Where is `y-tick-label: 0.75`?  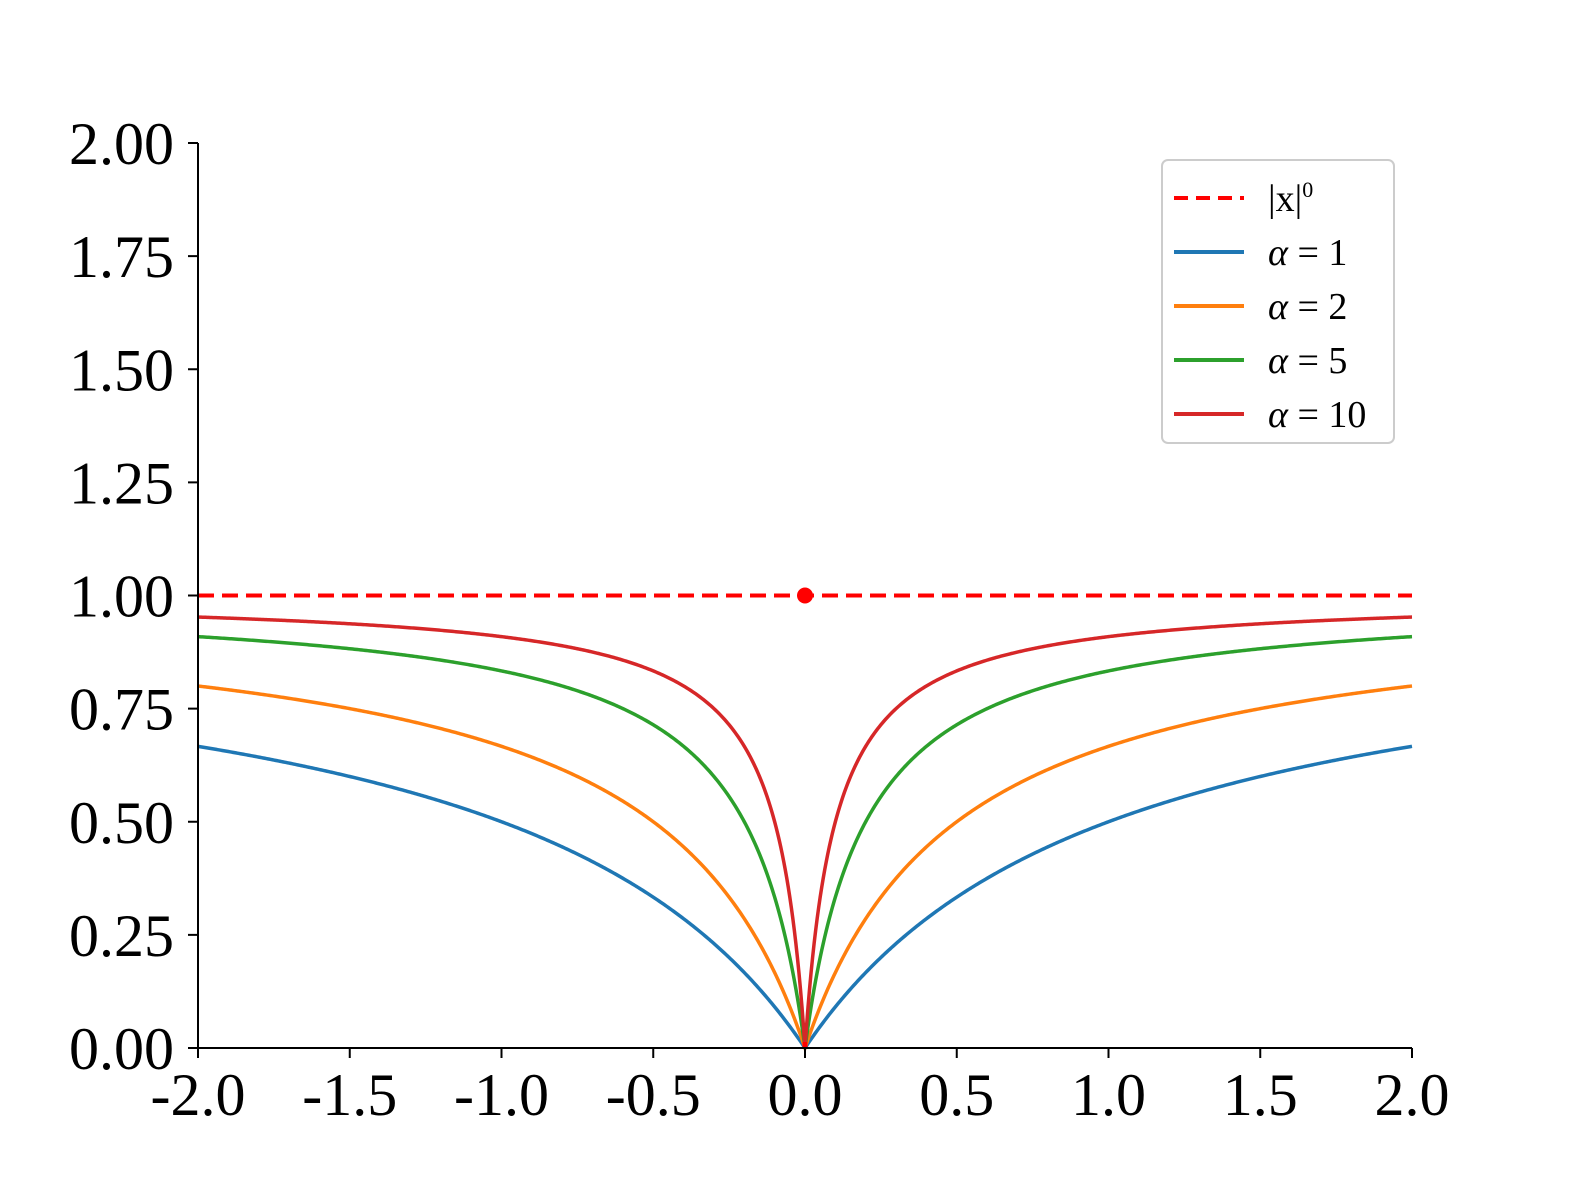
y-tick-label: 0.75 is located at coordinates (121, 710).